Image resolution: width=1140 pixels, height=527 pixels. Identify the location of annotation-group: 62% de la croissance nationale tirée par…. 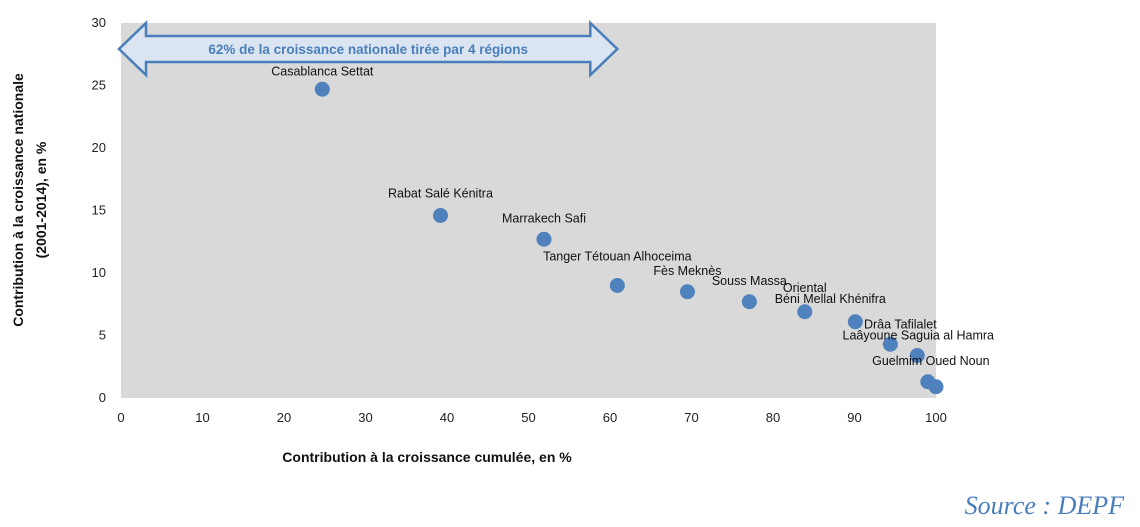
(368, 49).